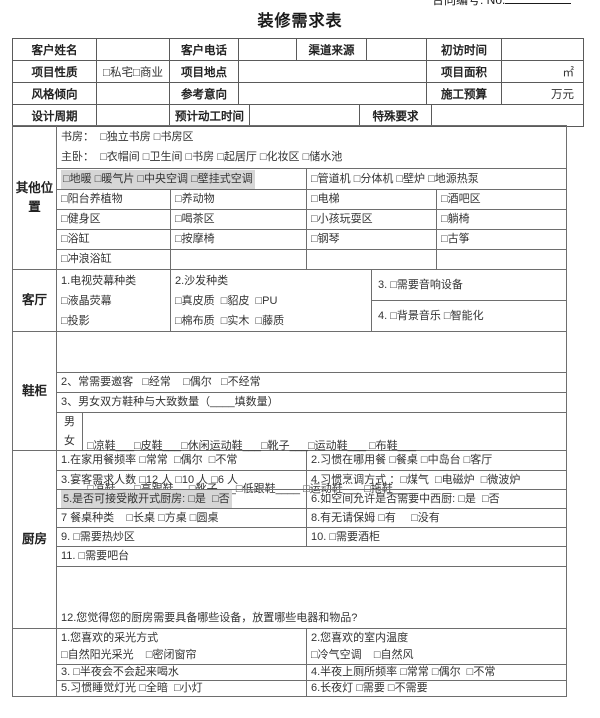 The width and height of the screenshot is (600, 718). I want to click on design-cycle-value, so click(132, 115).